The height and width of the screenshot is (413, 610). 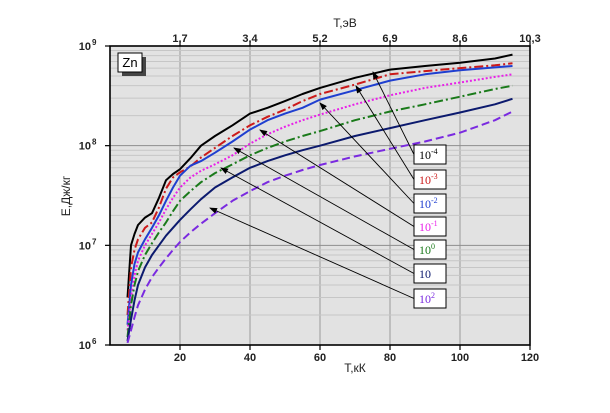 I want to click on legend-label: 10-1, so click(x=428, y=226).